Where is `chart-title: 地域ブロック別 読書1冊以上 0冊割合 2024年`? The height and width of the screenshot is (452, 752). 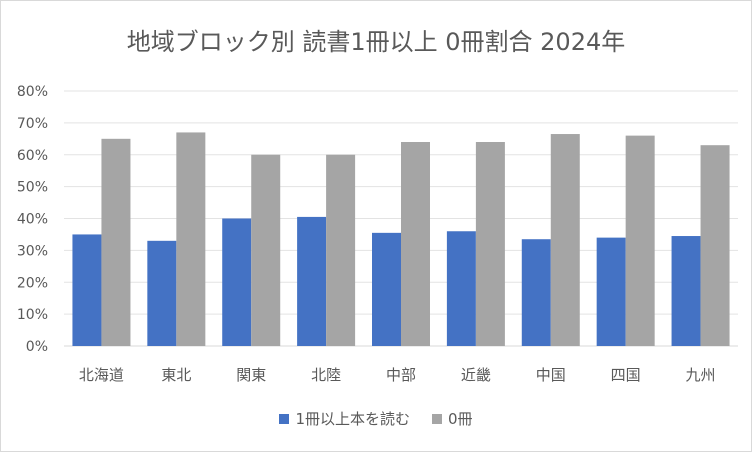
chart-title: 地域ブロック別 読書1冊以上 0冊割合 2024年 is located at coordinates (376, 42).